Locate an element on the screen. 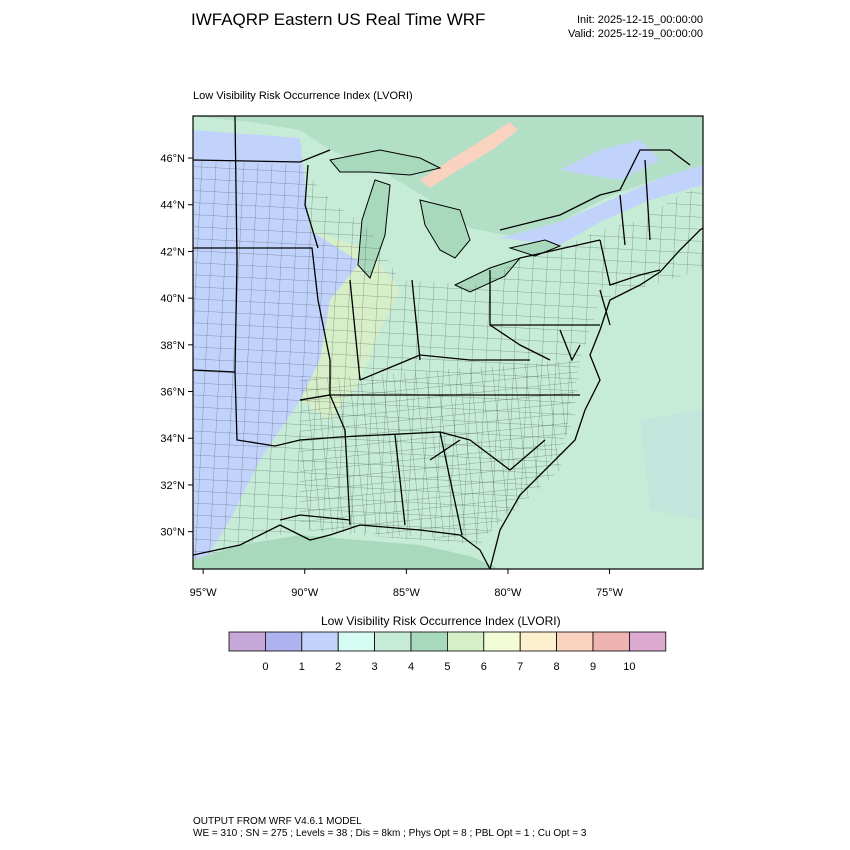  field-low-ne is located at coordinates (601, 205).